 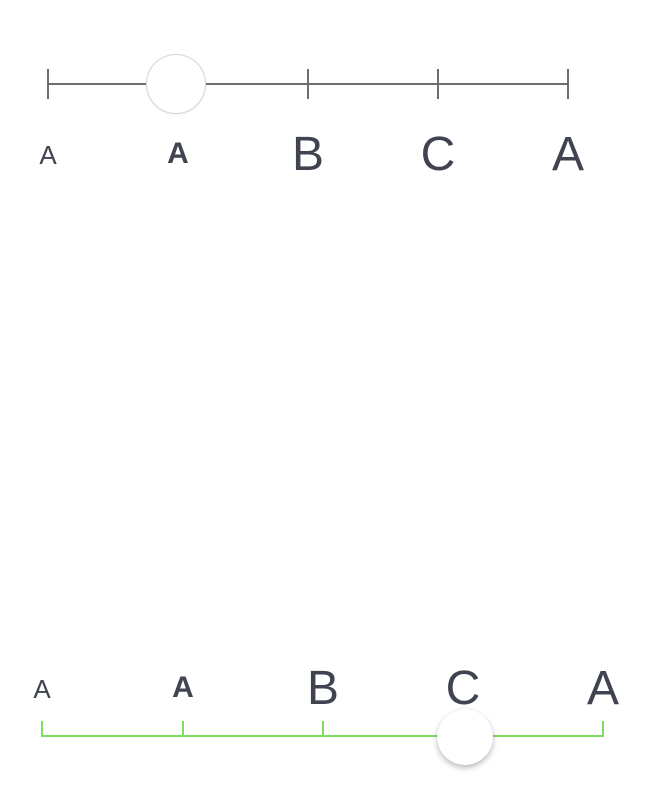 I want to click on bottom-slider-label-2: B, so click(x=323, y=688).